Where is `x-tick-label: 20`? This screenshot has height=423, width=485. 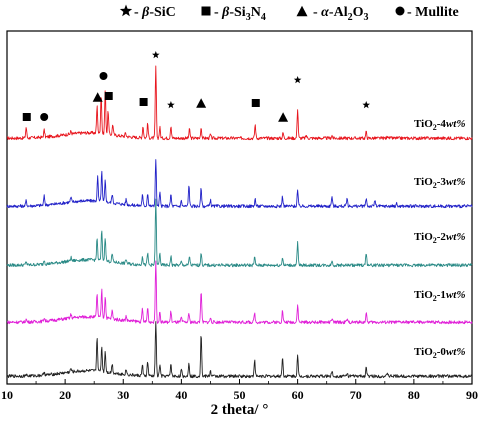 x-tick-label: 20 is located at coordinates (65, 395).